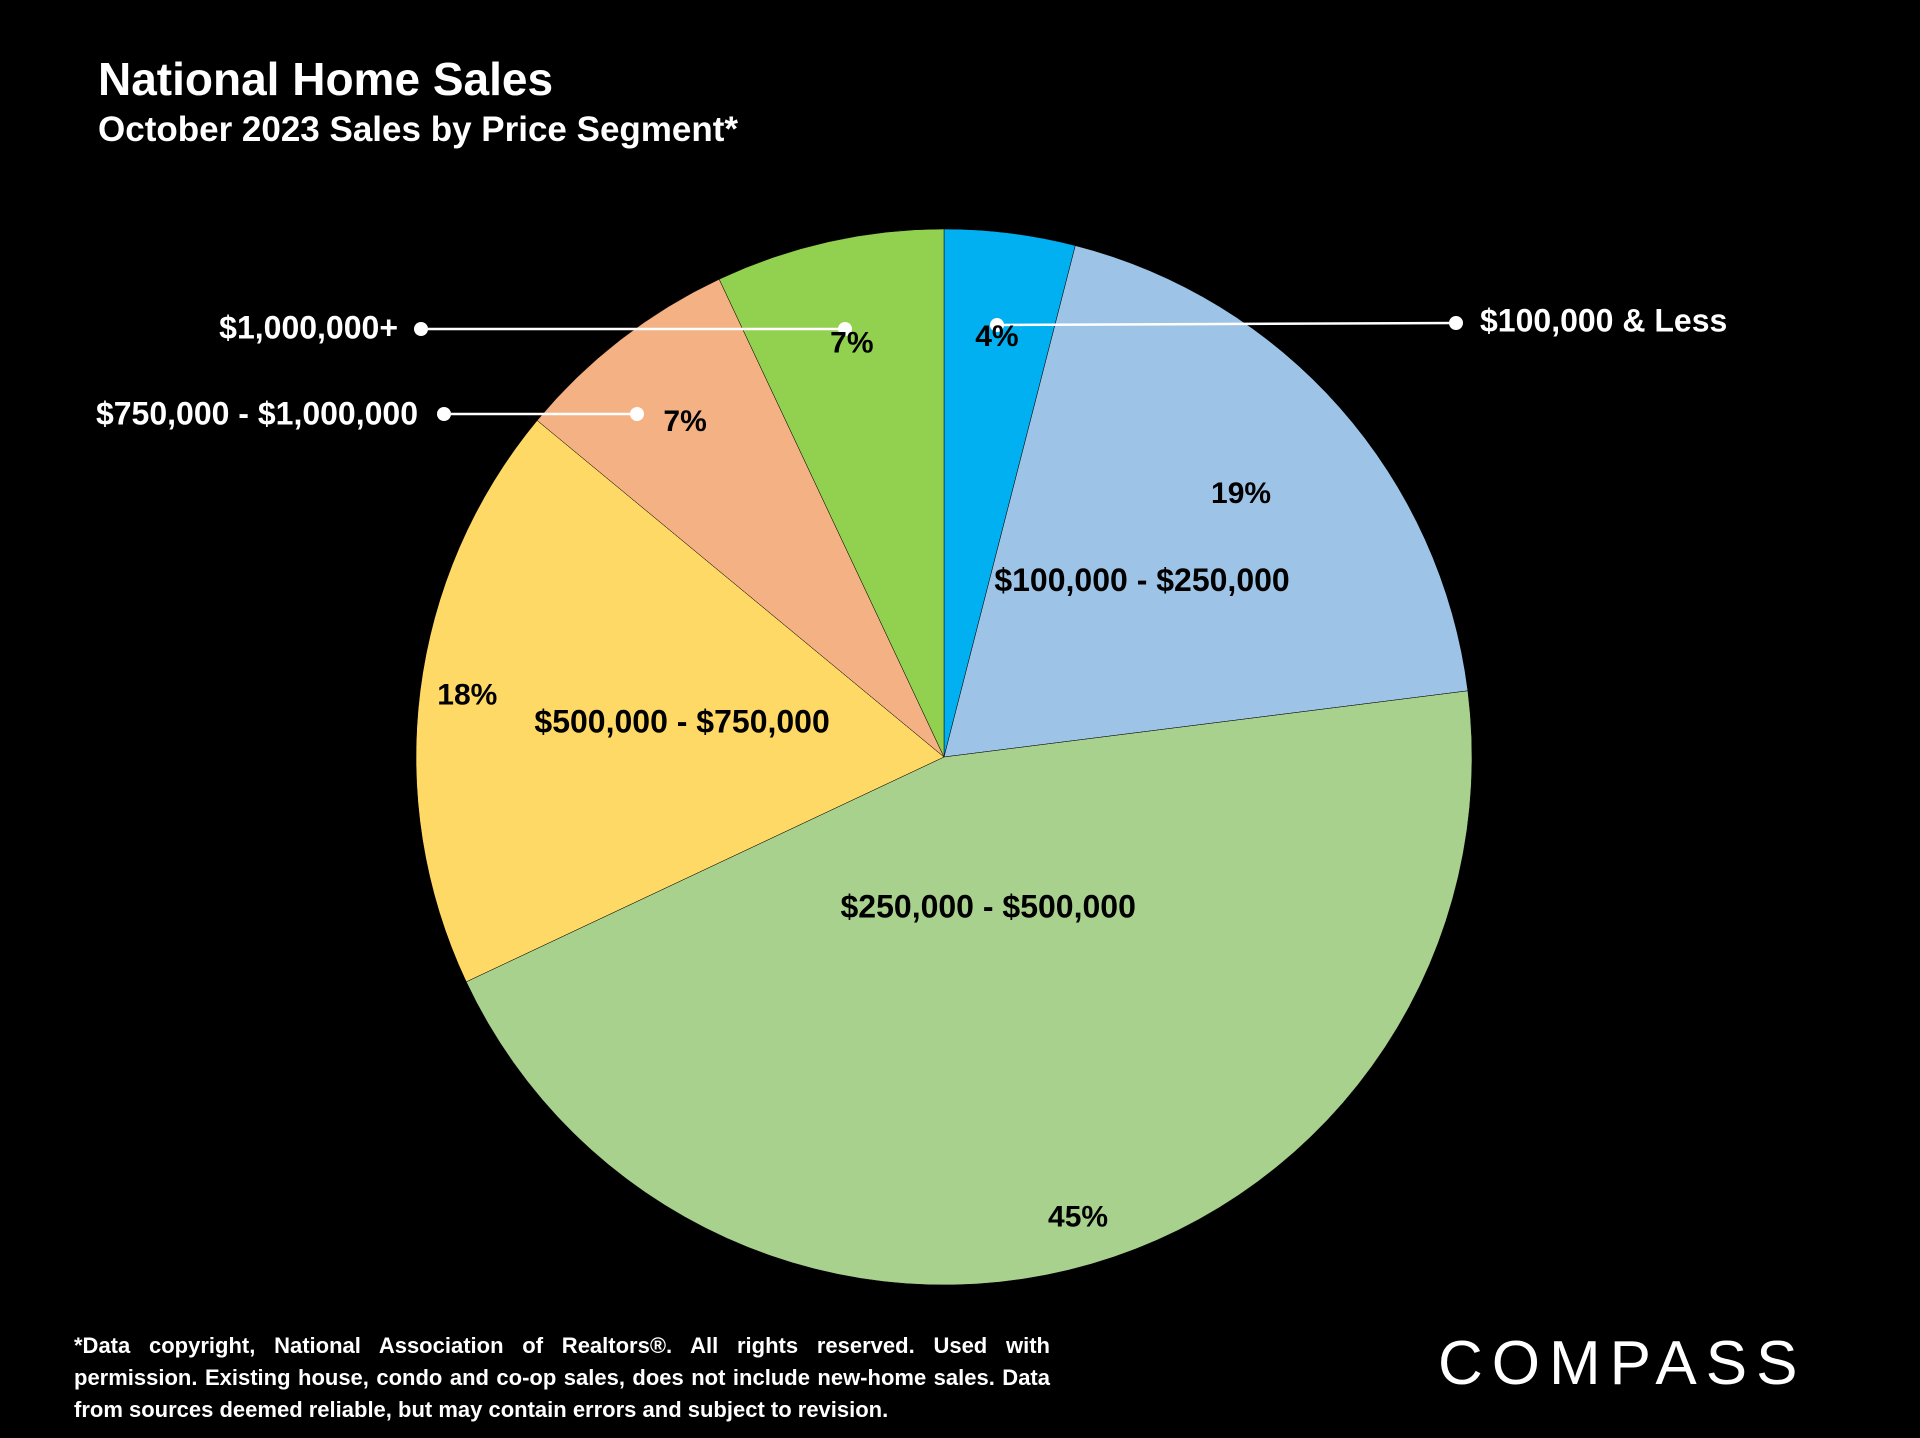 This screenshot has width=1920, height=1438. Describe the element at coordinates (1456, 323) in the screenshot. I see `leader-dot-100-000-less-outer` at that location.